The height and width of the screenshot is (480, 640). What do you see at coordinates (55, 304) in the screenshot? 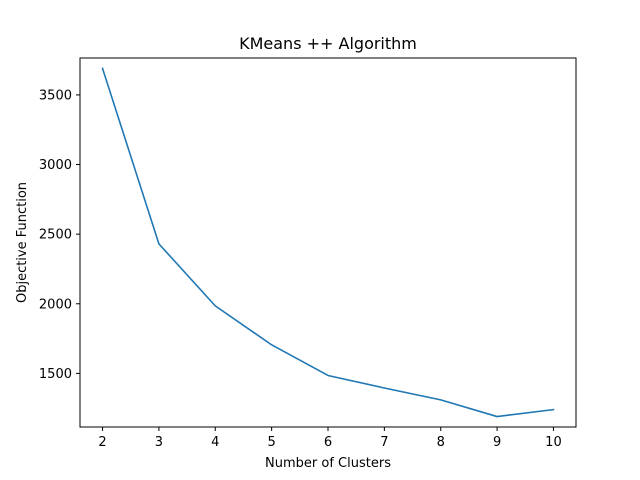
I see `y-tick-label: 2000` at bounding box center [55, 304].